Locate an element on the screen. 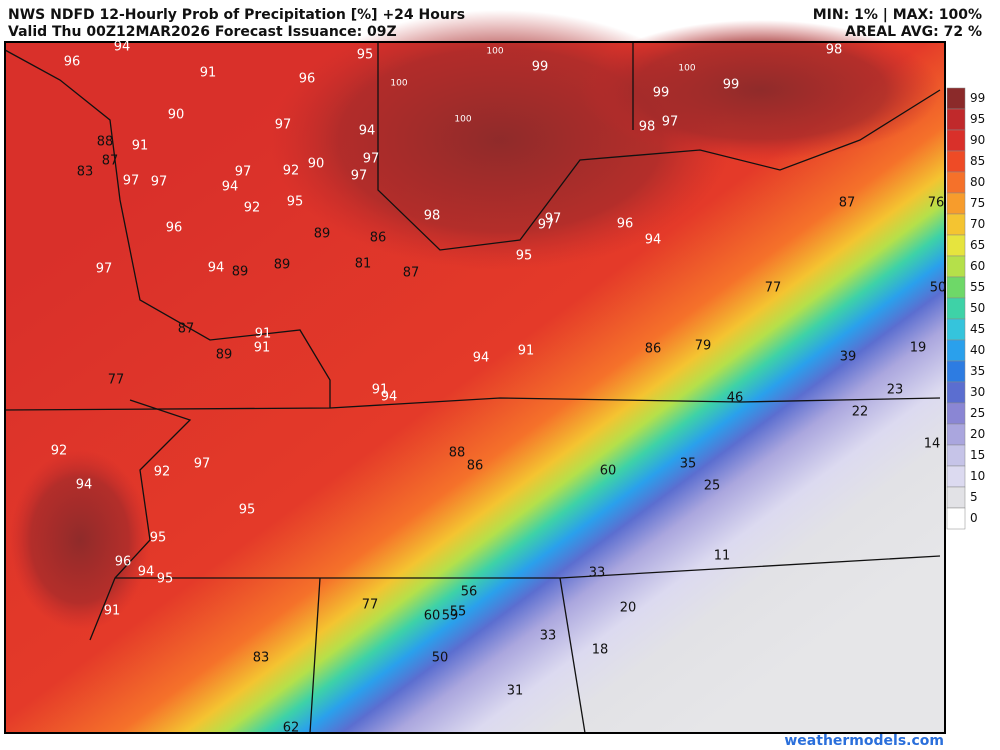  colorbar-label: 80 is located at coordinates (977, 182).